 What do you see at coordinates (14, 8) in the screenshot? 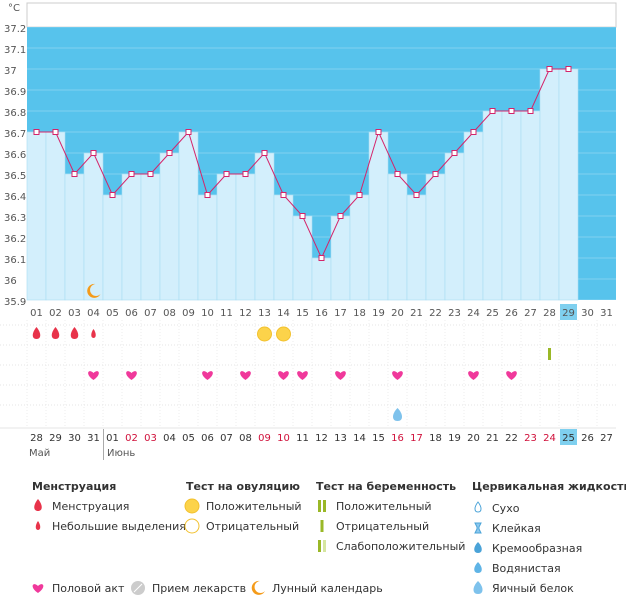
I see `y-unit: °C` at bounding box center [14, 8].